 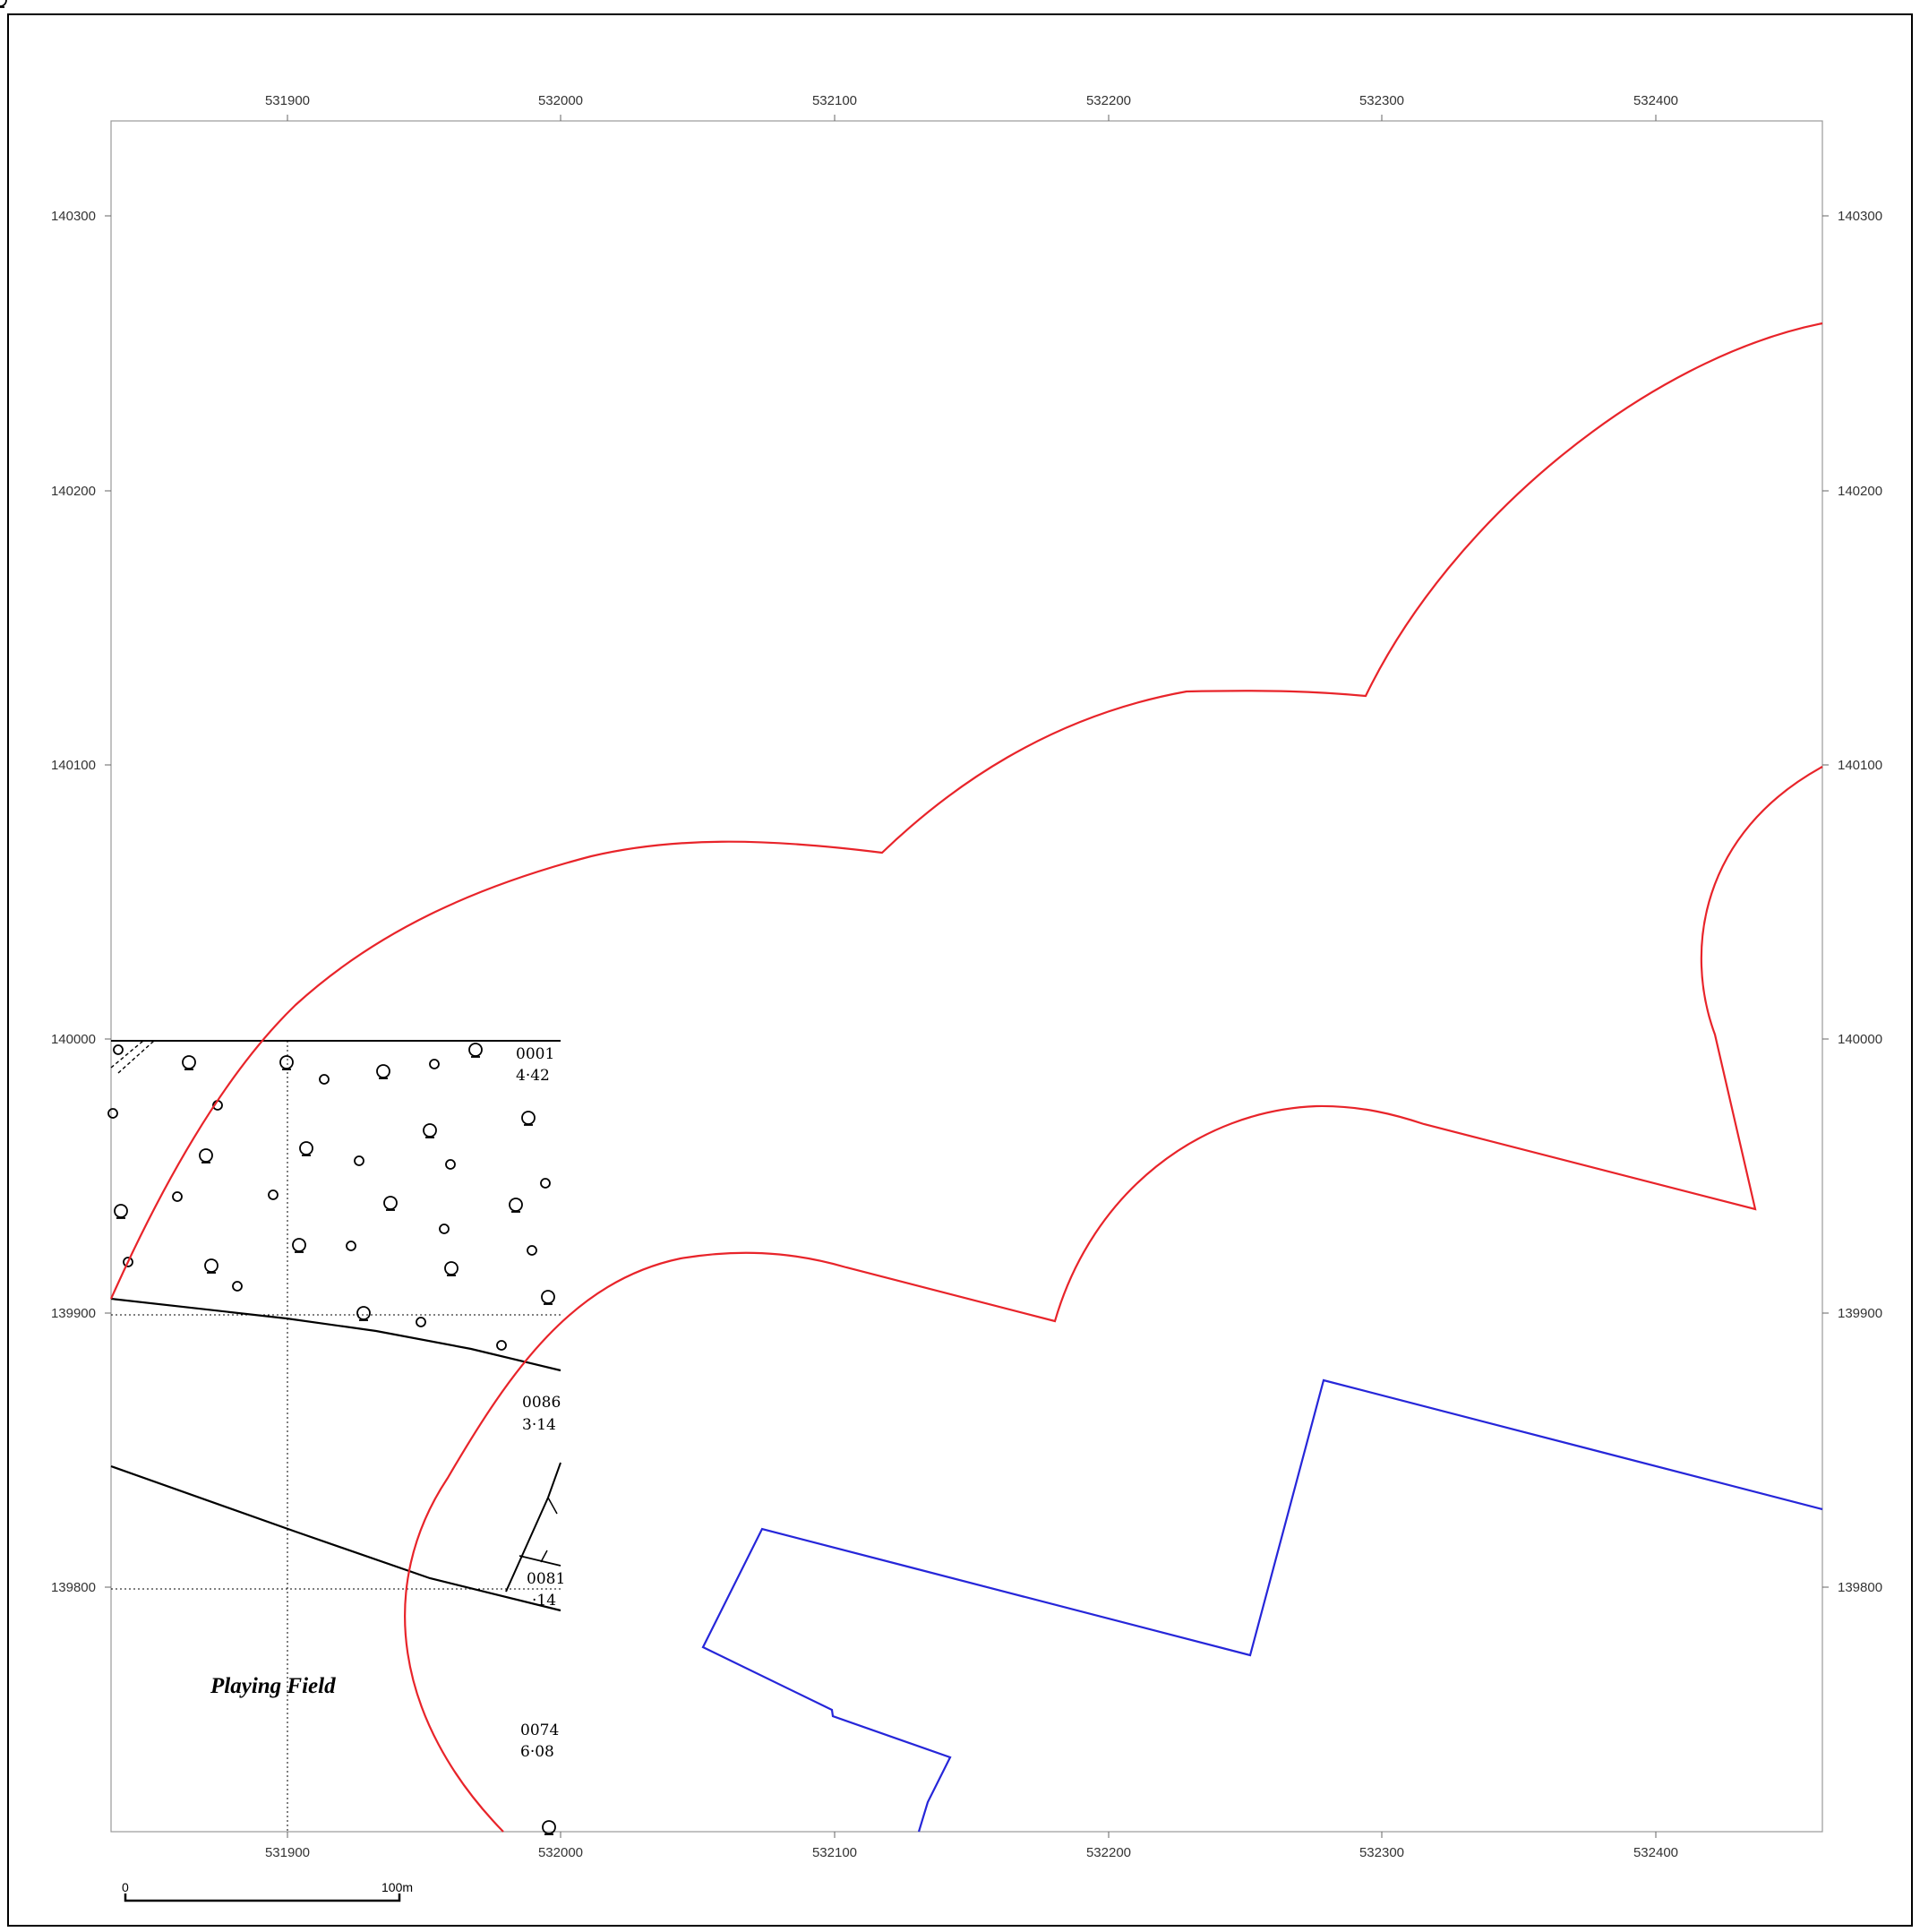 I want to click on parcel-area: 4·42, so click(x=533, y=1076).